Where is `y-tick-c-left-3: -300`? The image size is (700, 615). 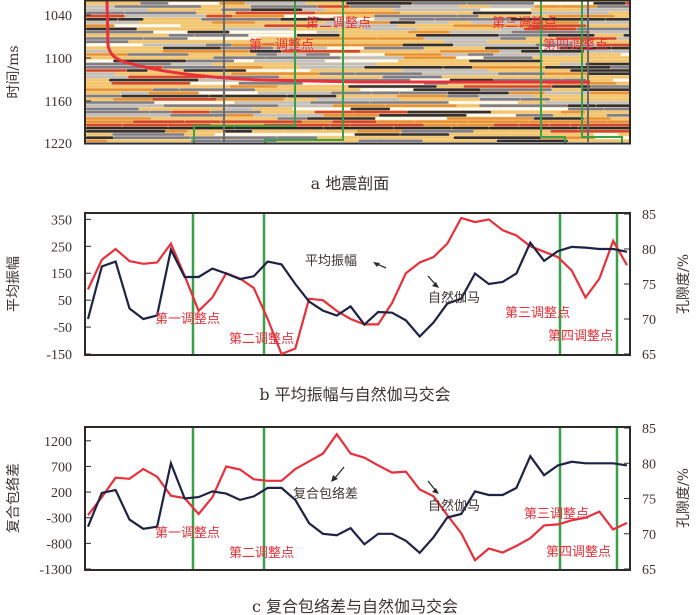
y-tick-c-left-3: -300 is located at coordinates (59, 519).